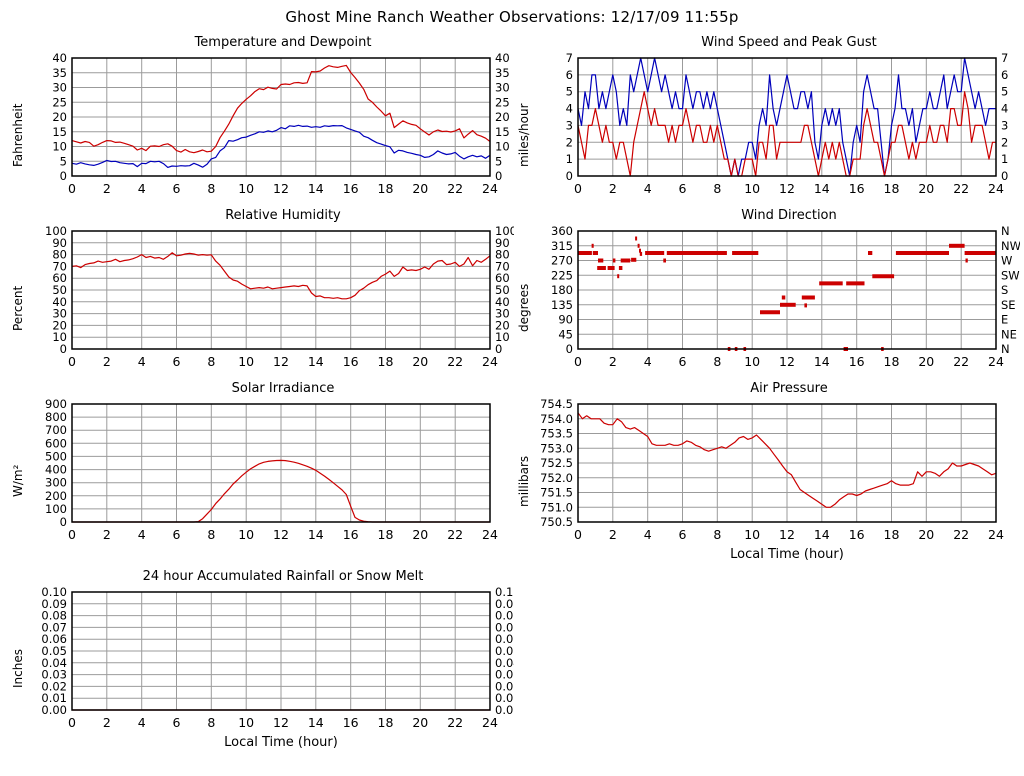  Describe the element at coordinates (1006, 261) in the screenshot. I see `right-tick-label: W` at that location.